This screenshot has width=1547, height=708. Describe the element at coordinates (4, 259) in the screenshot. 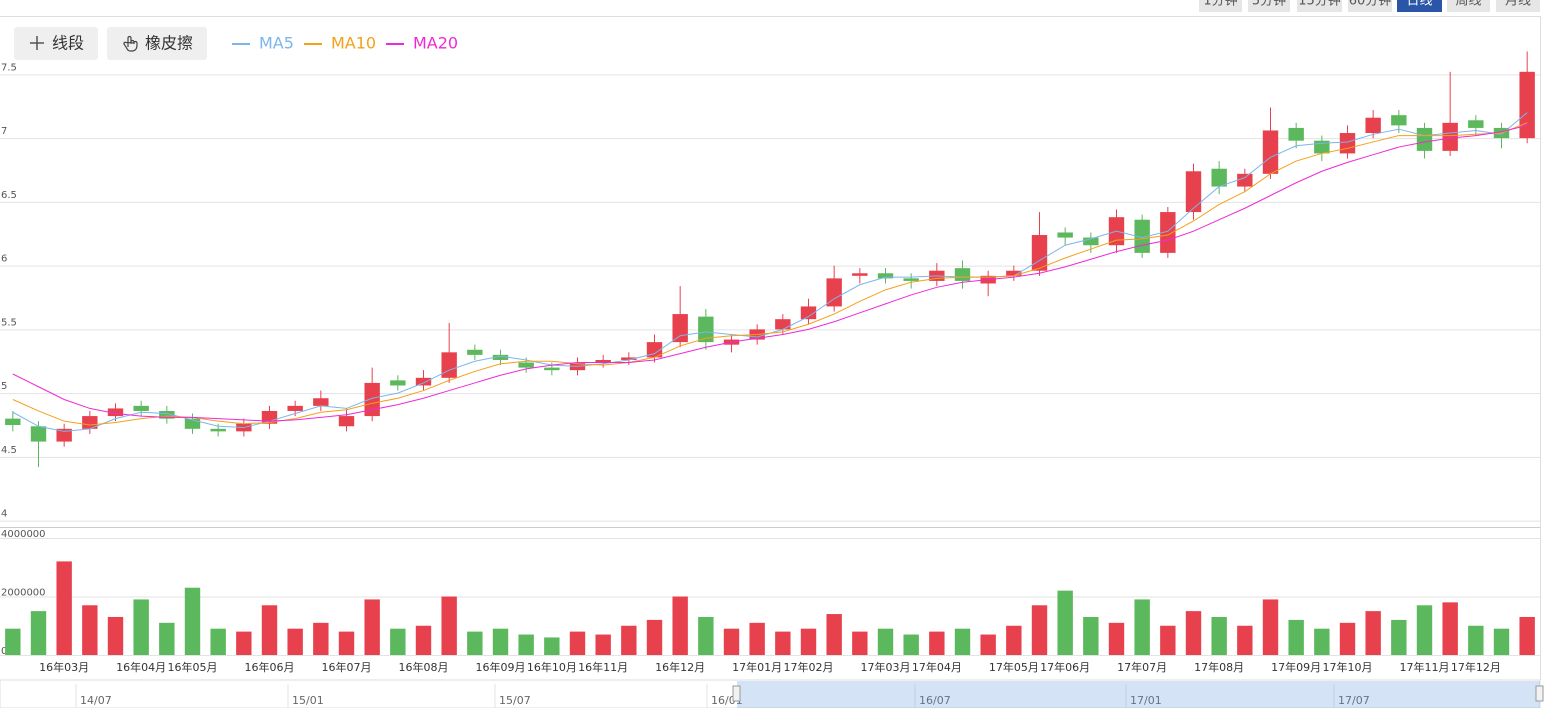

I see `y-tick-label: 6` at that location.